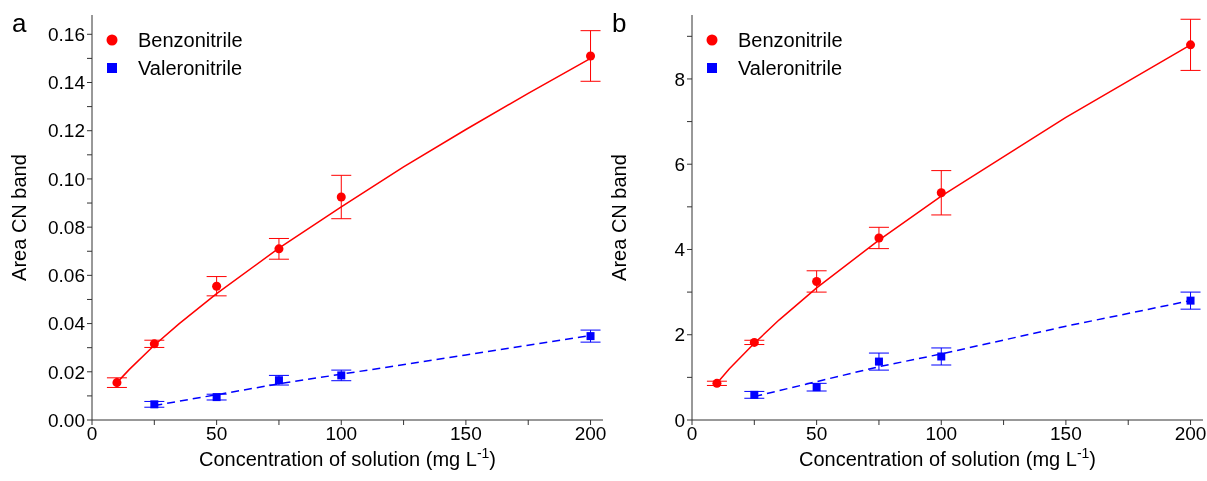 The width and height of the screenshot is (1207, 481). Describe the element at coordinates (66, 179) in the screenshot. I see `y-tick-label: 0.10` at that location.